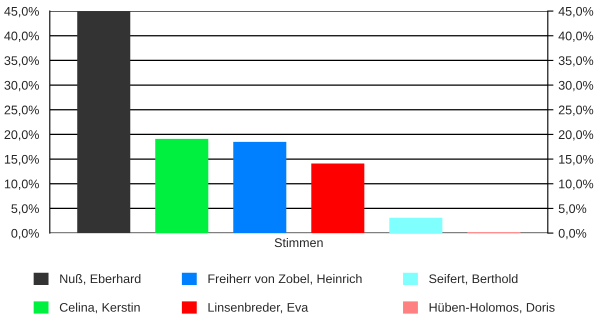  What do you see at coordinates (473, 279) in the screenshot?
I see `legend-label: Seifert, Berthold` at bounding box center [473, 279].